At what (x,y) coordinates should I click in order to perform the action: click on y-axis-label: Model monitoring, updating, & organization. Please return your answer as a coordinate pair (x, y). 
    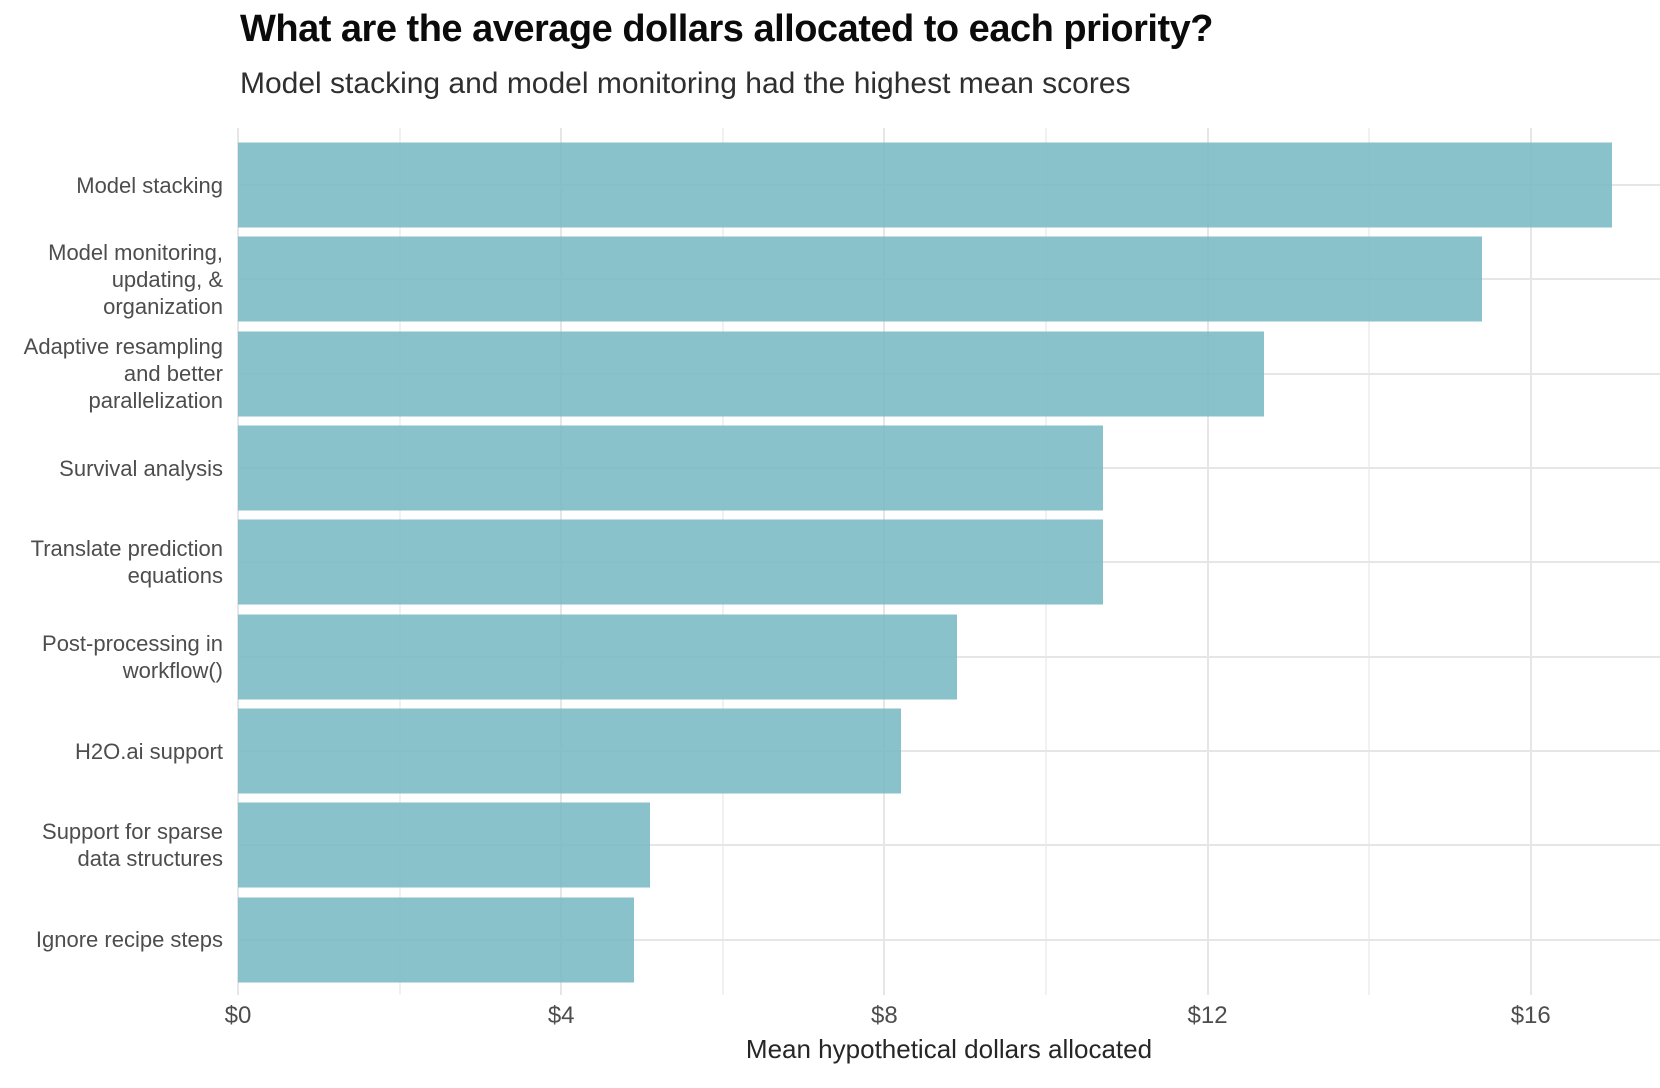
    Looking at the image, I should click on (111, 279).